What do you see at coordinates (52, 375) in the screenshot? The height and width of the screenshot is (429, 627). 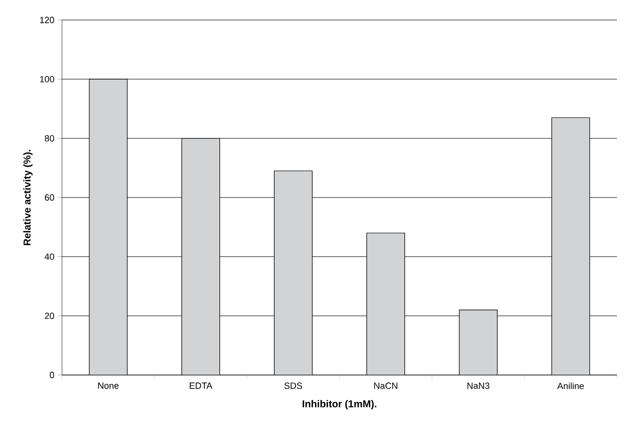 I see `y-tick-label: 0` at bounding box center [52, 375].